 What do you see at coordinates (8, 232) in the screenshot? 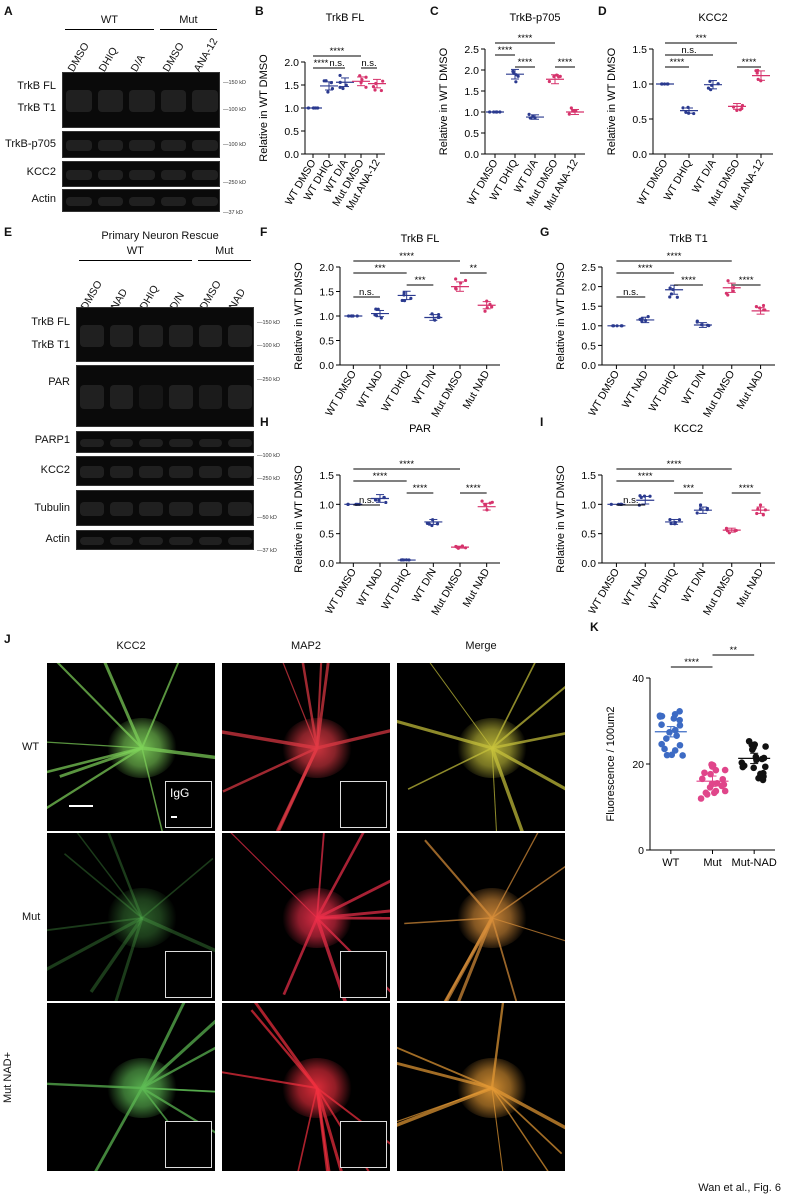
I see `panel-letter-e: E` at bounding box center [8, 232].